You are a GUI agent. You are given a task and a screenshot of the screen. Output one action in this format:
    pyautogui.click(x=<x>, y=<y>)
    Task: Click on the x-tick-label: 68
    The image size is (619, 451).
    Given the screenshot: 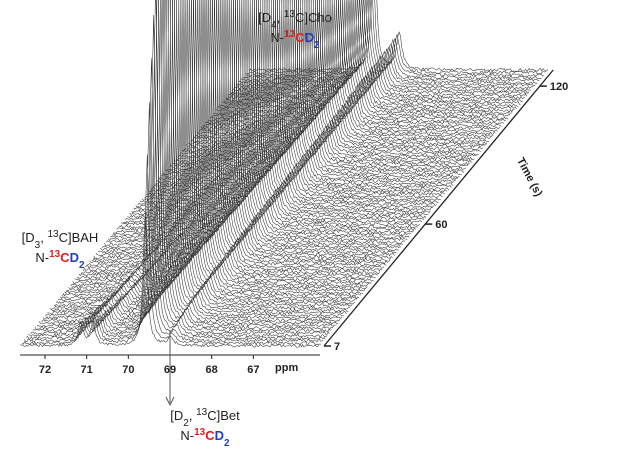 What is the action you would take?
    pyautogui.click(x=212, y=370)
    